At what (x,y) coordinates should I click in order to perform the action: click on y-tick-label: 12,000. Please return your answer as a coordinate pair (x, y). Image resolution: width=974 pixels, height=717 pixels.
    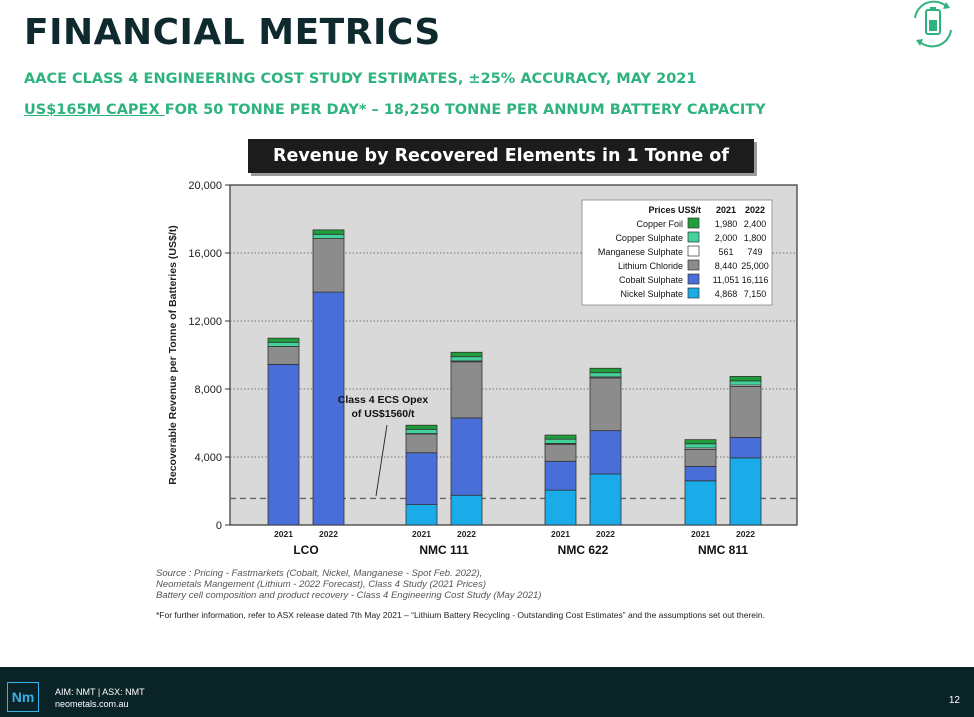
    Looking at the image, I should click on (205, 322).